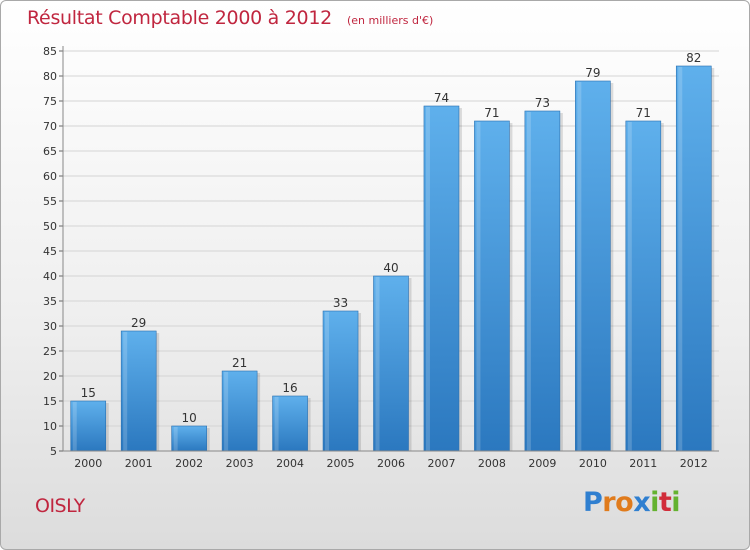 The height and width of the screenshot is (550, 750). What do you see at coordinates (50, 326) in the screenshot?
I see `y-tick-label: 30` at bounding box center [50, 326].